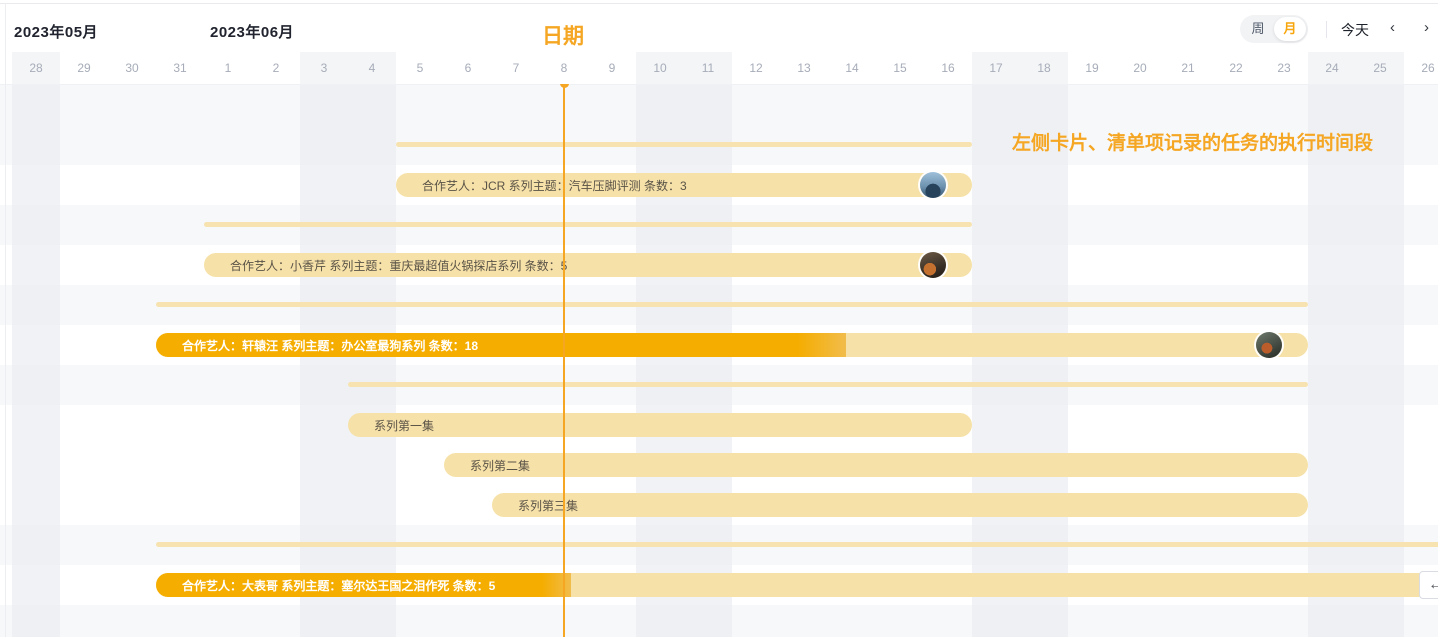  I want to click on day-header-7: 7, so click(516, 68).